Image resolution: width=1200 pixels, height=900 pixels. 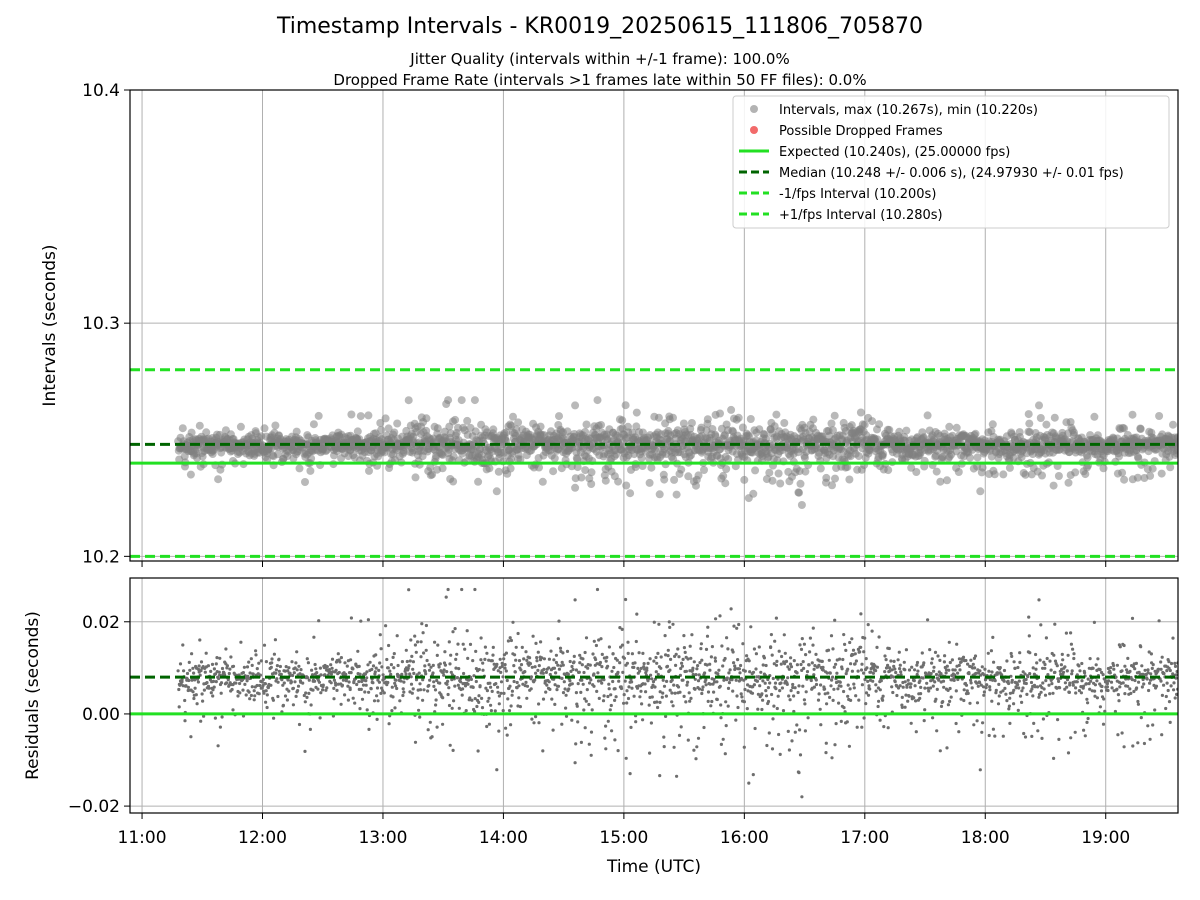 What do you see at coordinates (262, 838) in the screenshot?
I see `x-tick-label: 12:00` at bounding box center [262, 838].